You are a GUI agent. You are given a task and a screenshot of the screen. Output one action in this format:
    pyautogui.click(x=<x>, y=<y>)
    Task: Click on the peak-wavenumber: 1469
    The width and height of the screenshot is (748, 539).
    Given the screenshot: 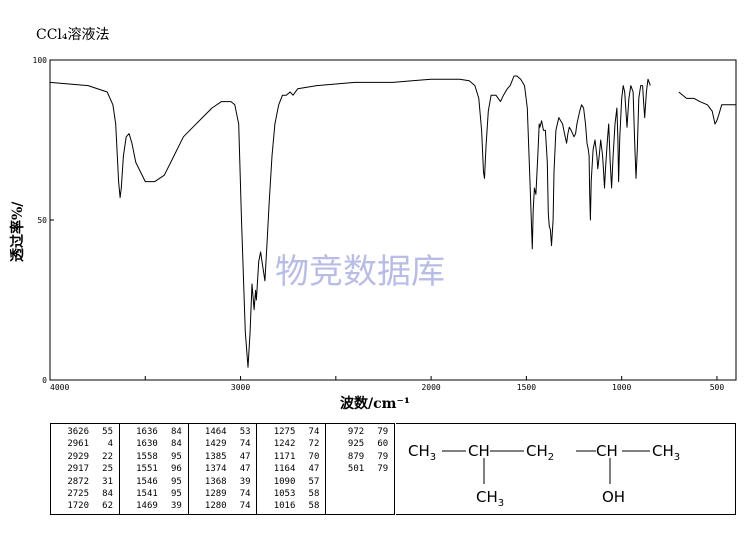 What is the action you would take?
    pyautogui.click(x=147, y=506)
    